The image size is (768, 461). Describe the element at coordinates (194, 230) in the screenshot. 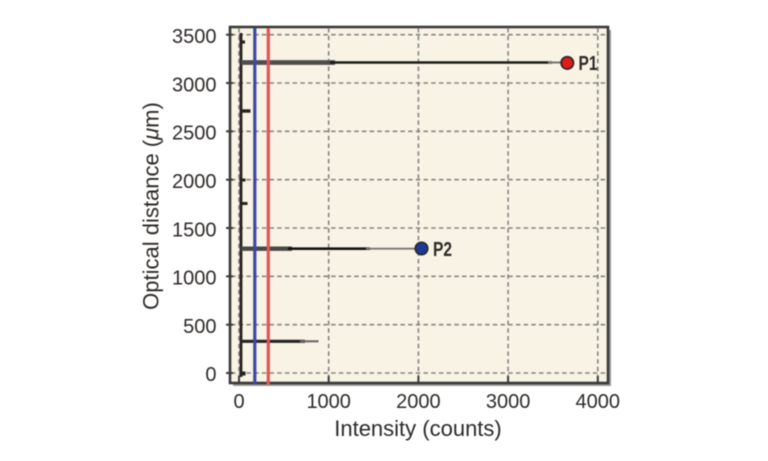

I see `svg-text: 1500` at that location.